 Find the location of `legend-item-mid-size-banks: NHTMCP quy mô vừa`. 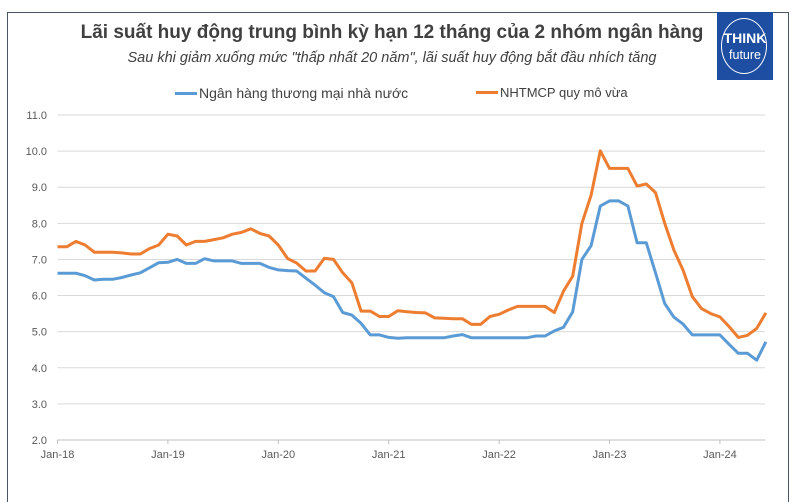

legend-item-mid-size-banks: NHTMCP quy mô vừa is located at coordinates (552, 92).